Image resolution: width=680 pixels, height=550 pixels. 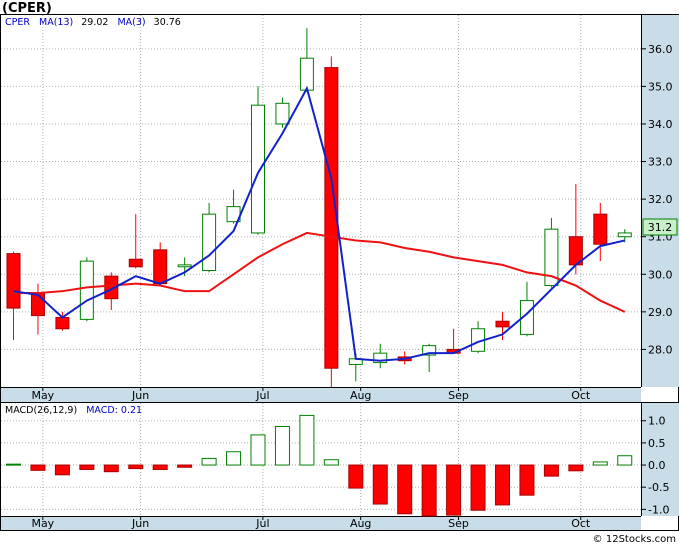 I want to click on price-y-axis-band, so click(x=660, y=201).